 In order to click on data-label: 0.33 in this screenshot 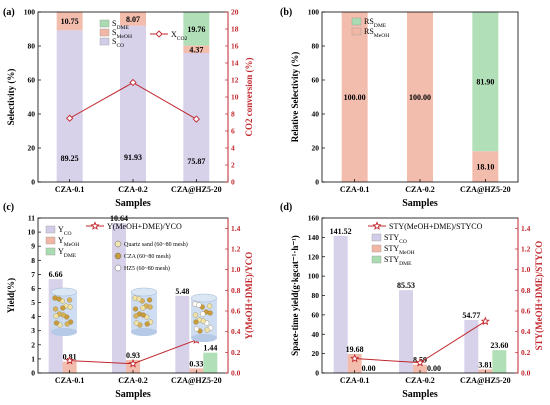, I will do `click(196, 363)`.